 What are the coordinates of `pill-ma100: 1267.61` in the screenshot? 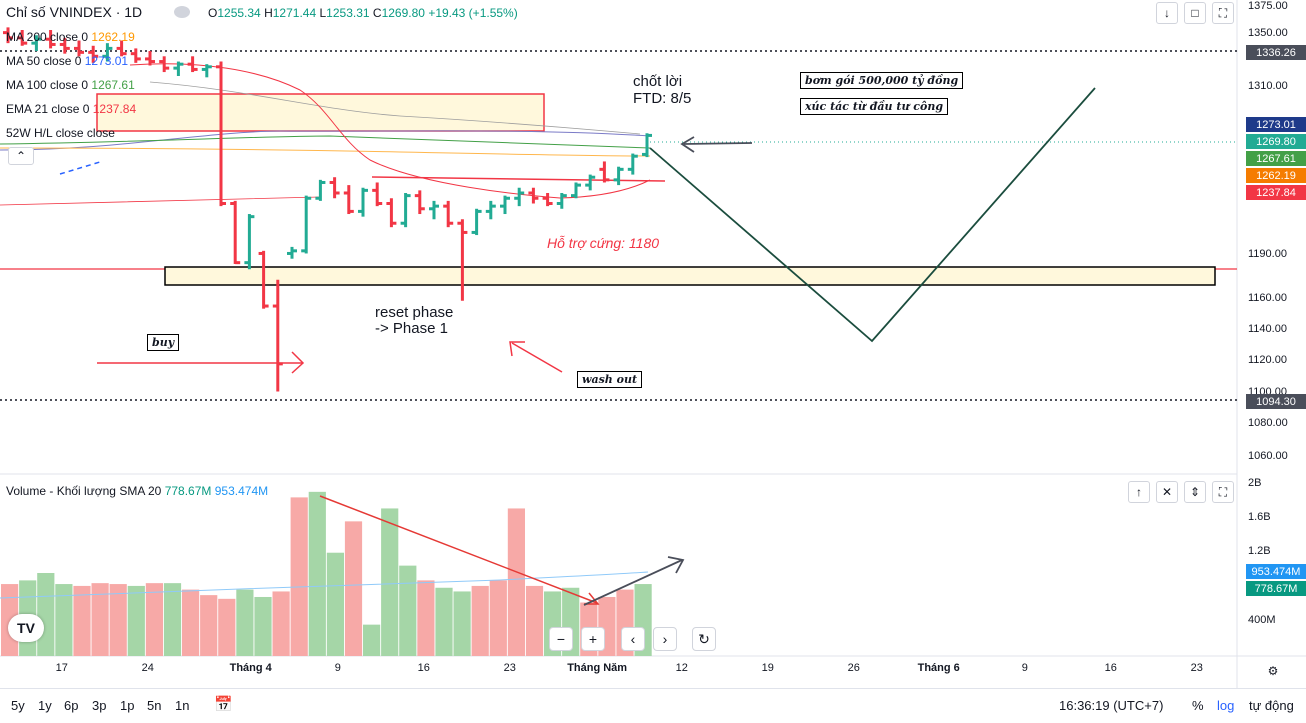 It's located at (1276, 158).